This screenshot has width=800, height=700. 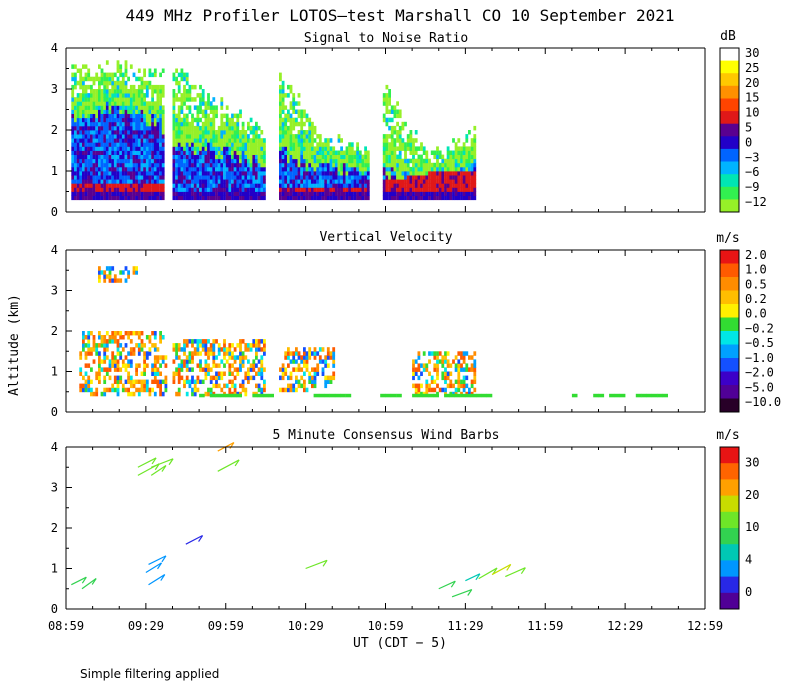 What do you see at coordinates (232, 445) in the screenshot?
I see `wind-barb-flag` at bounding box center [232, 445].